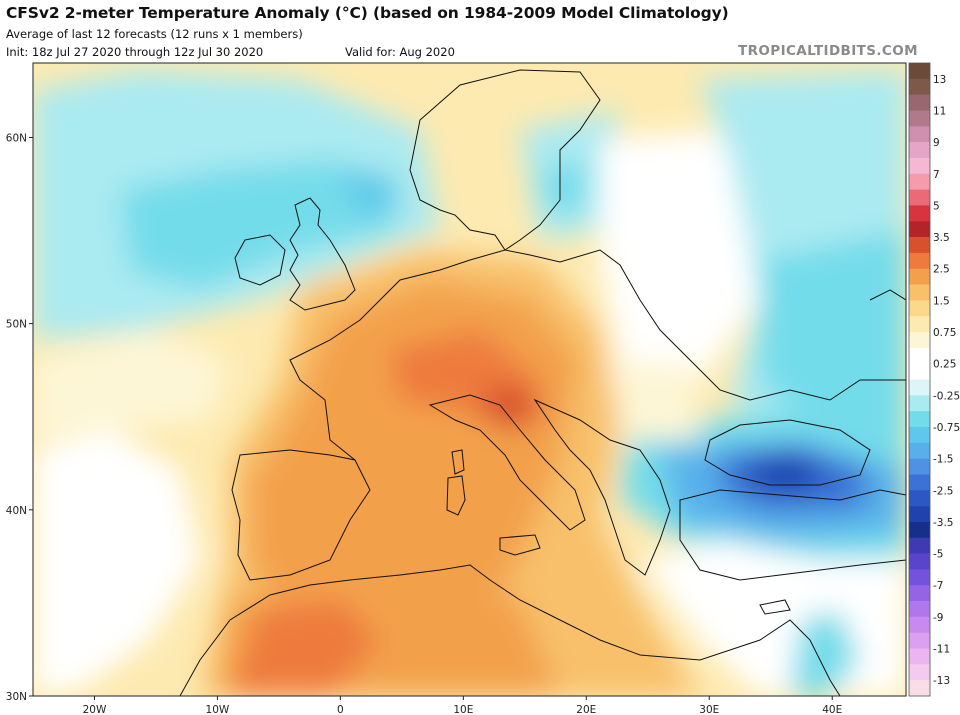 Image resolution: width=960 pixels, height=715 pixels. Describe the element at coordinates (946, 428) in the screenshot. I see `colorbar-label: -0.75` at that location.